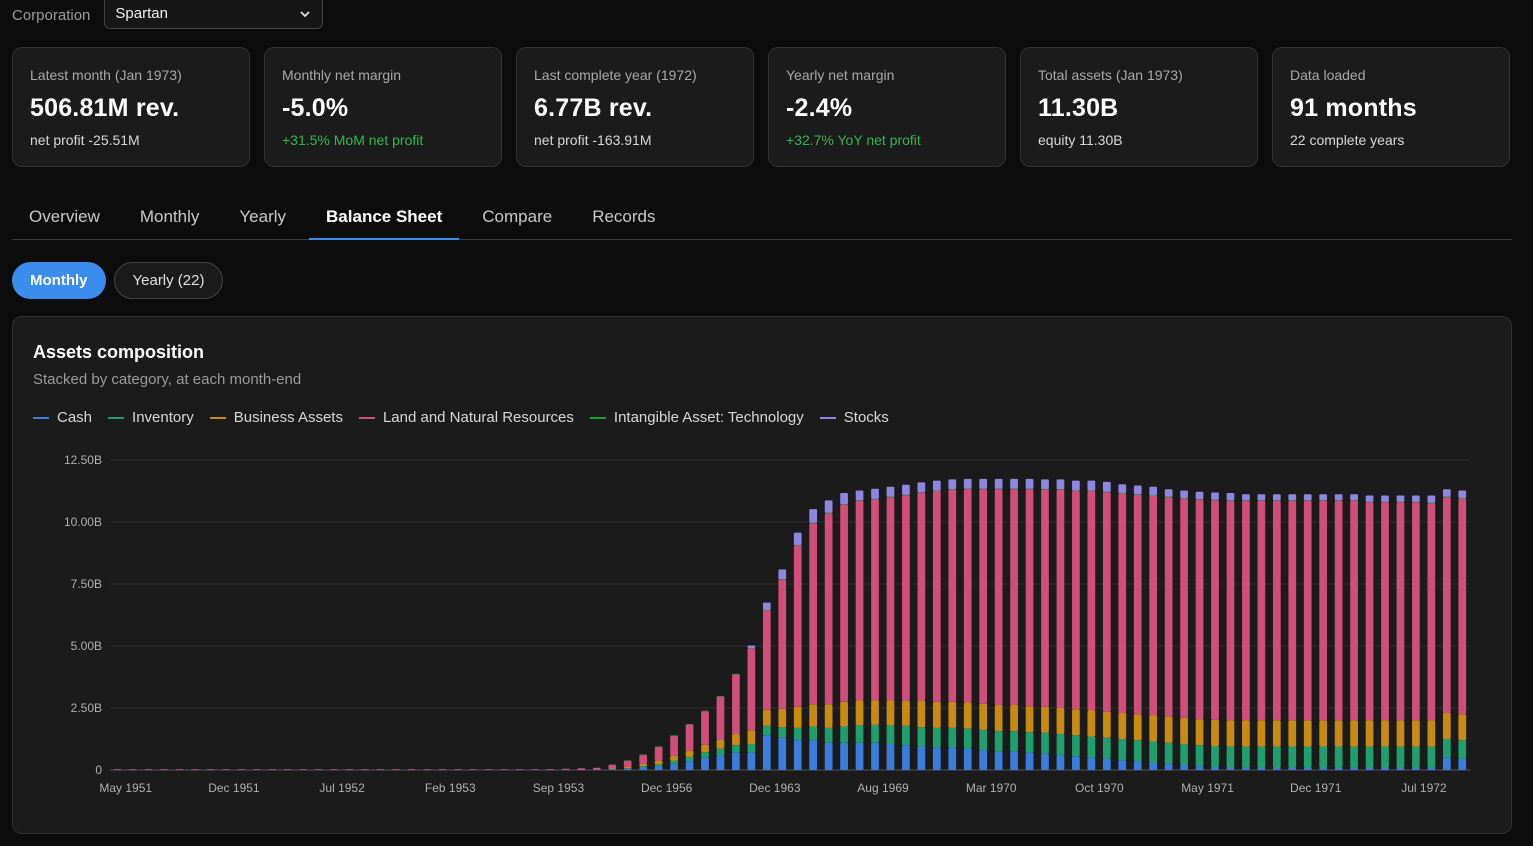  I want to click on legend-item-business-assets: Business Assets, so click(276, 417).